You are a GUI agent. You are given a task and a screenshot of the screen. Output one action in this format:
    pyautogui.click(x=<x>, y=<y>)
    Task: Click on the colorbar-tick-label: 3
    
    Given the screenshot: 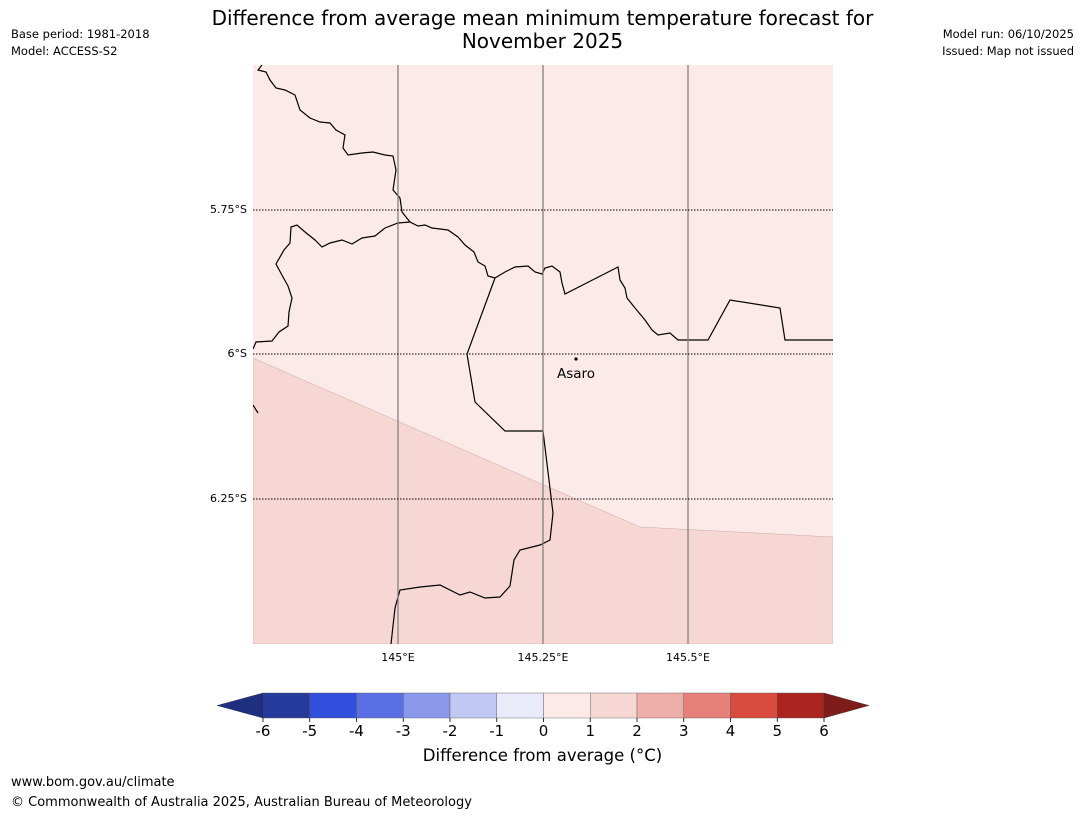 What is the action you would take?
    pyautogui.click(x=684, y=731)
    